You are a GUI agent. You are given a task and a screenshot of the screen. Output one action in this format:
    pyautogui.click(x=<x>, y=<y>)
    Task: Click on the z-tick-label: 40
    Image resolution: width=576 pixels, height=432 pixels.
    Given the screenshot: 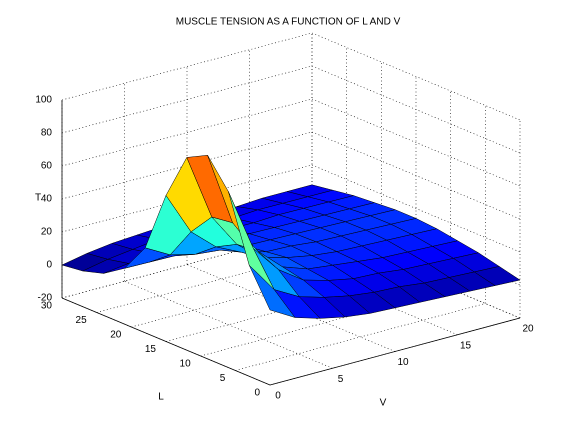 What is the action you would take?
    pyautogui.click(x=47, y=199)
    